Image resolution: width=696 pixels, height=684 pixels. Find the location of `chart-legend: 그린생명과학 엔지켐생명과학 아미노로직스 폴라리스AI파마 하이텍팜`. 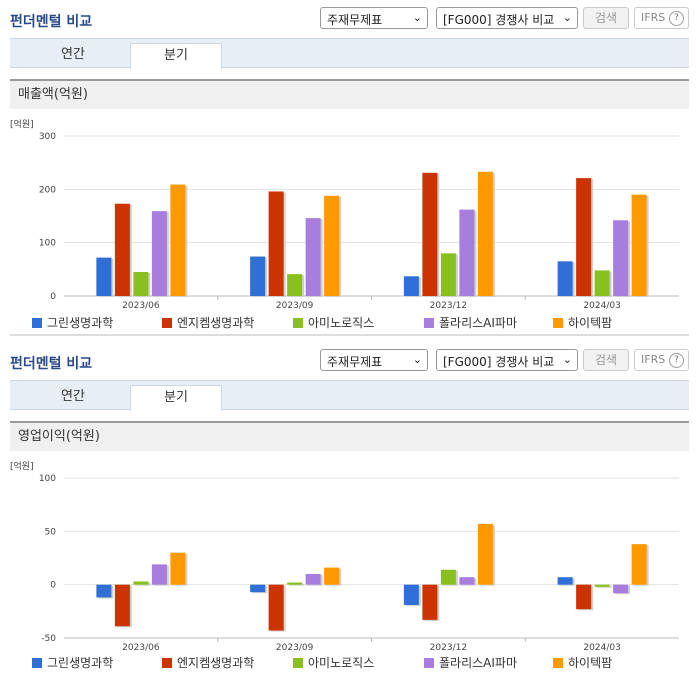

chart-legend: 그린생명과학 엔지켐생명과학 아미노로직스 폴라리스AI파마 하이텍팜 is located at coordinates (348, 321).